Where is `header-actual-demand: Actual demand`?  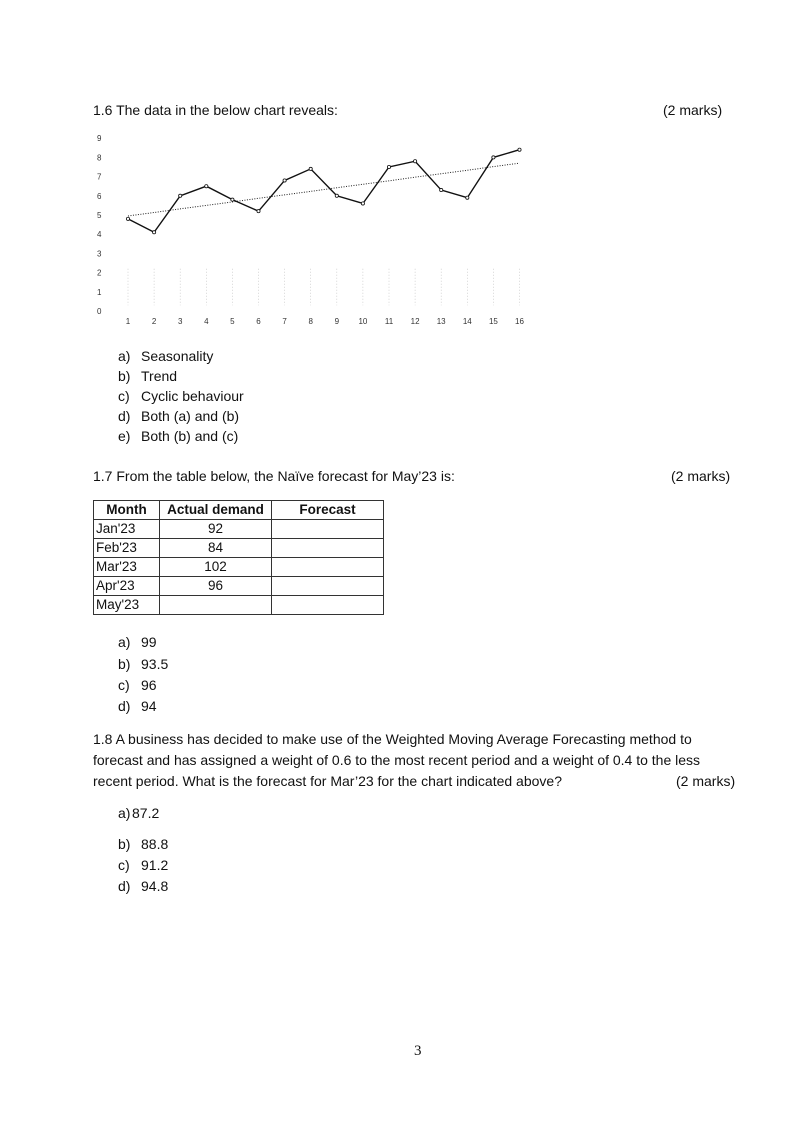
header-actual-demand: Actual demand is located at coordinates (215, 510).